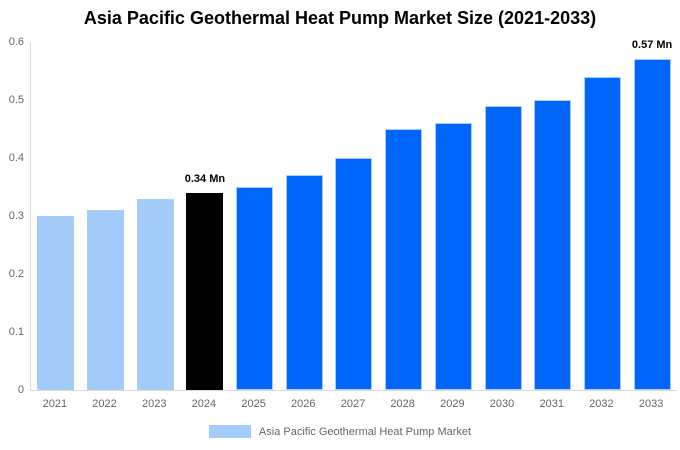 The image size is (680, 450). What do you see at coordinates (205, 291) in the screenshot?
I see `bar-2024` at bounding box center [205, 291].